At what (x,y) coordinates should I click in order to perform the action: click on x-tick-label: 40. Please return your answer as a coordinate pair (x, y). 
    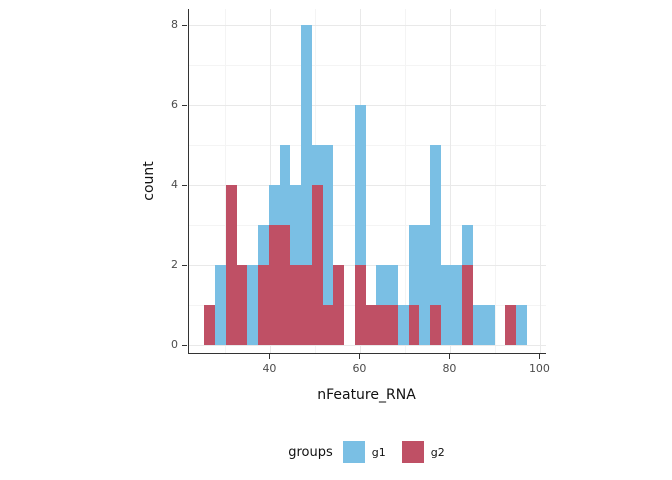
    Looking at the image, I should click on (269, 368).